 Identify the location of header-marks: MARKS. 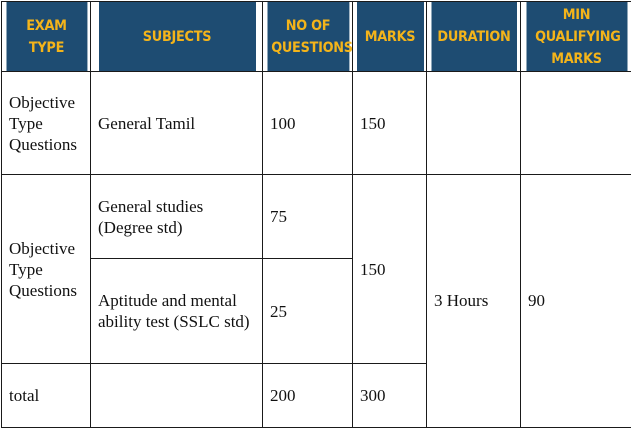
(389, 37).